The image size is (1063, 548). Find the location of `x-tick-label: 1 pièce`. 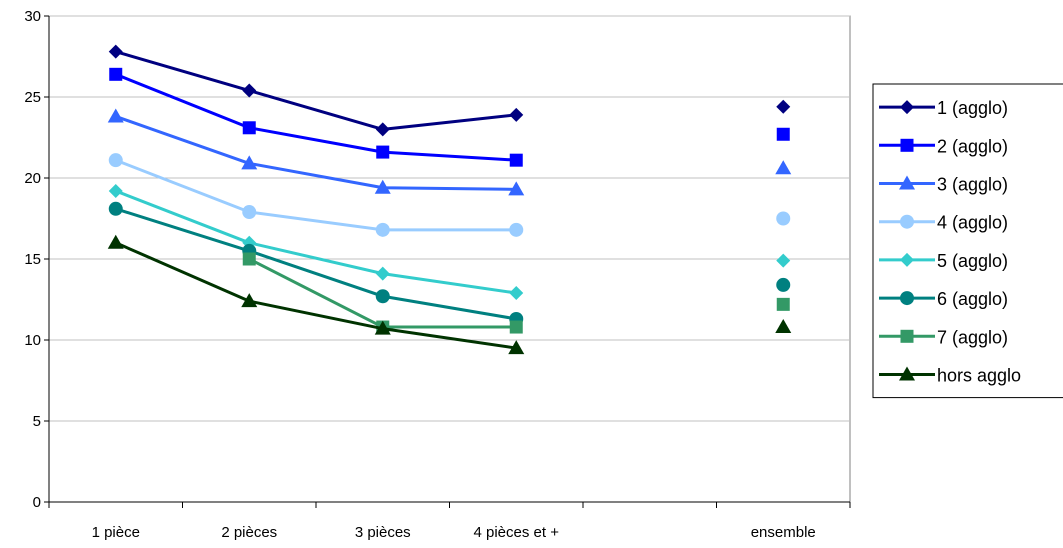

x-tick-label: 1 pièce is located at coordinates (116, 532).